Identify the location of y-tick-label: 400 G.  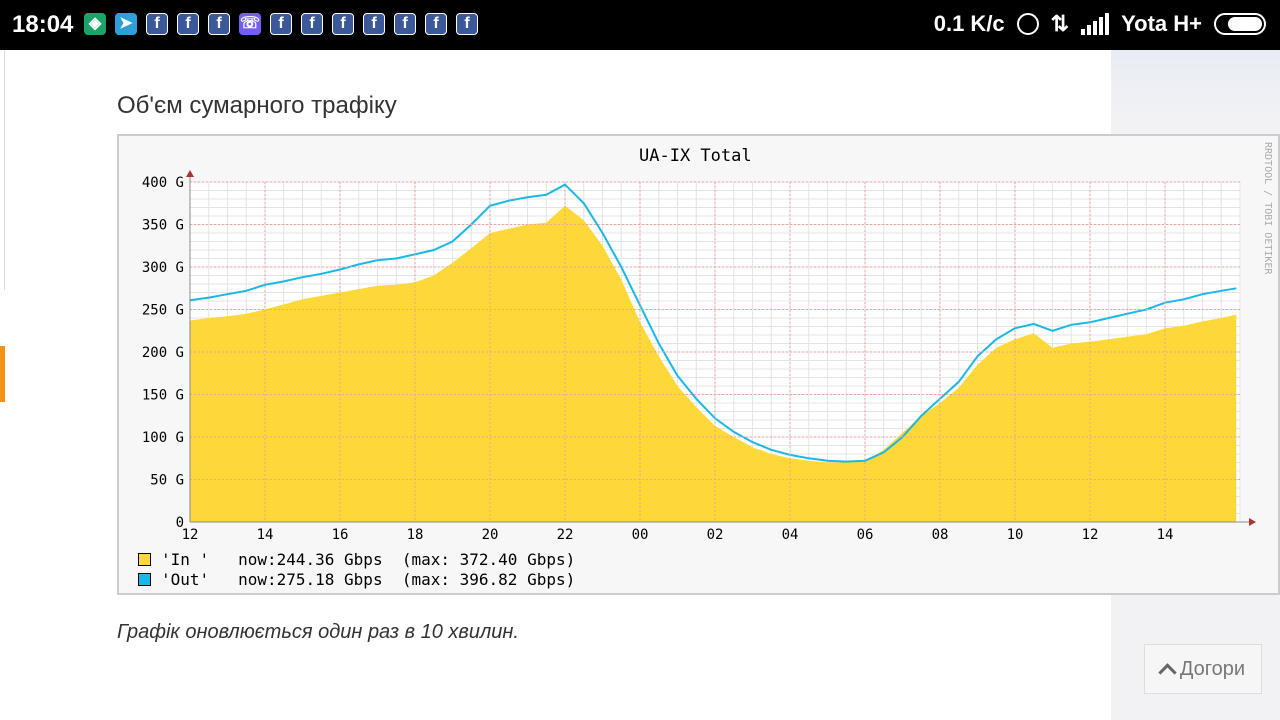
(163, 183).